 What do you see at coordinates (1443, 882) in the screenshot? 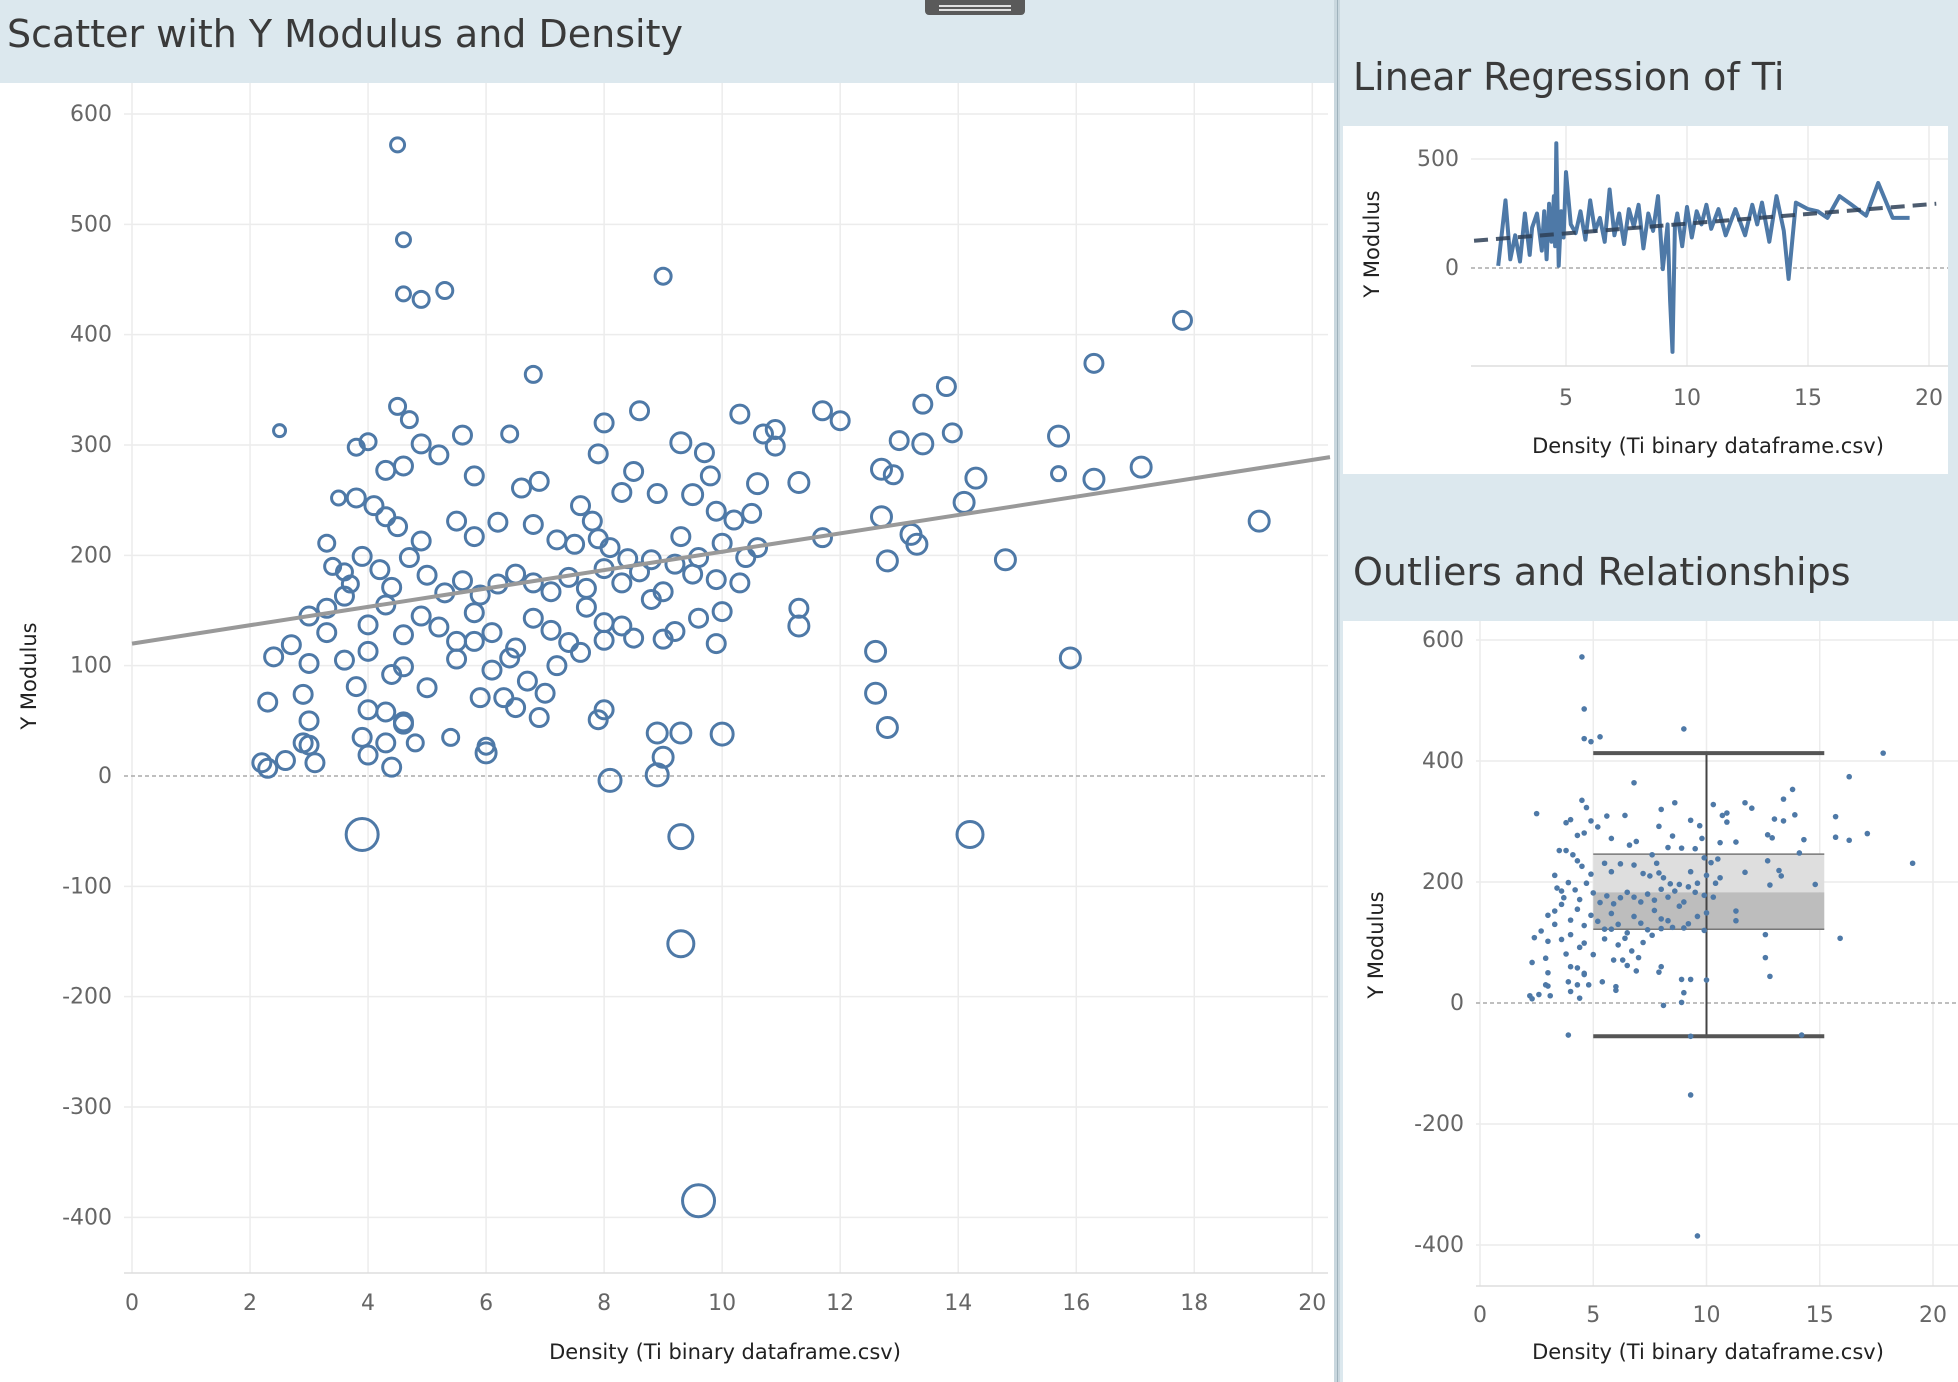
I see `box-y-tick-label: 200` at bounding box center [1443, 882].